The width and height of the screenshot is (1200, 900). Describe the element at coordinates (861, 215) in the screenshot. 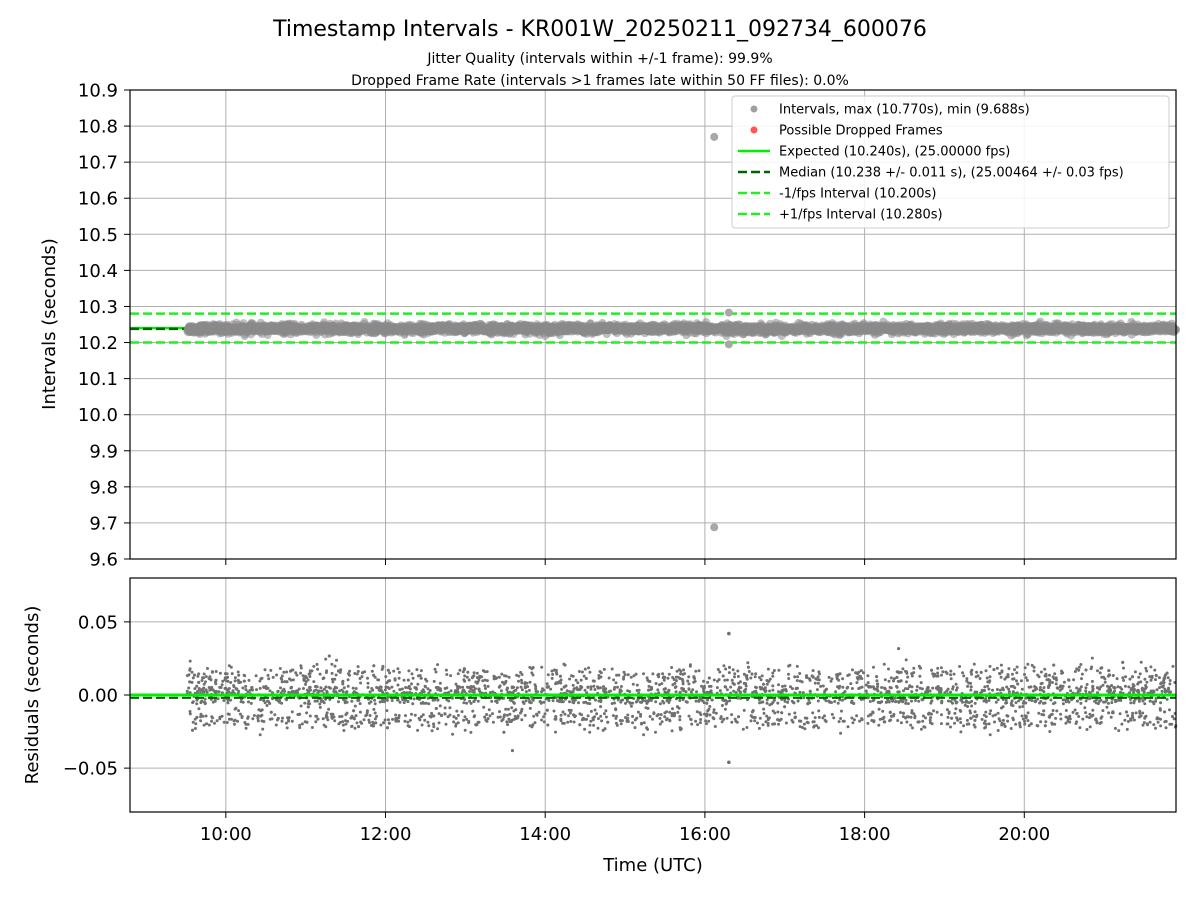

I see `legend-label-plus-fps: +1/fps Interval (10.280s)` at that location.